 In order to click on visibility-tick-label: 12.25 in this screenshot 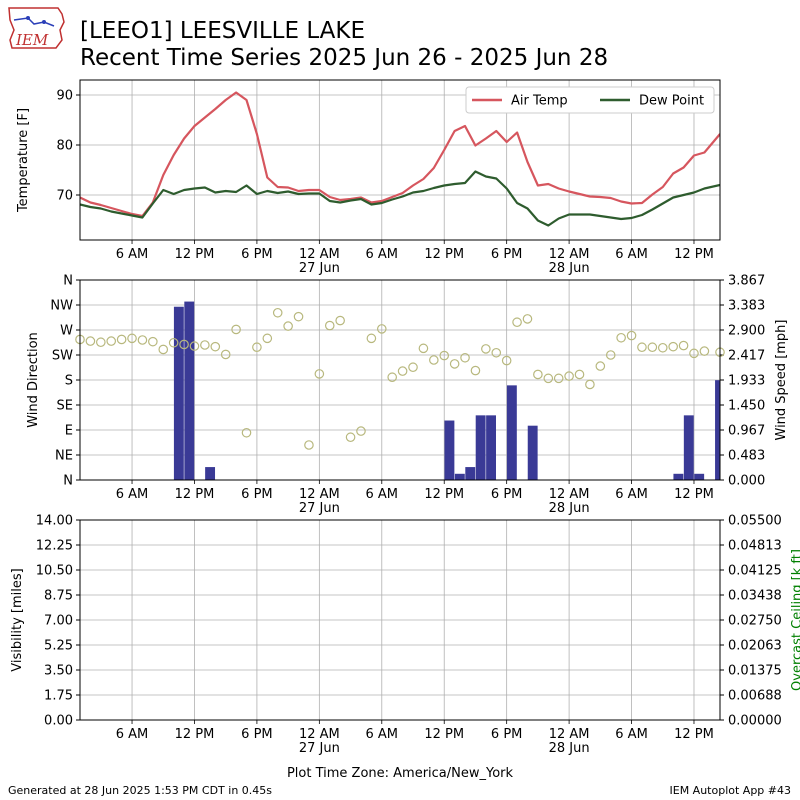, I will do `click(54, 546)`.